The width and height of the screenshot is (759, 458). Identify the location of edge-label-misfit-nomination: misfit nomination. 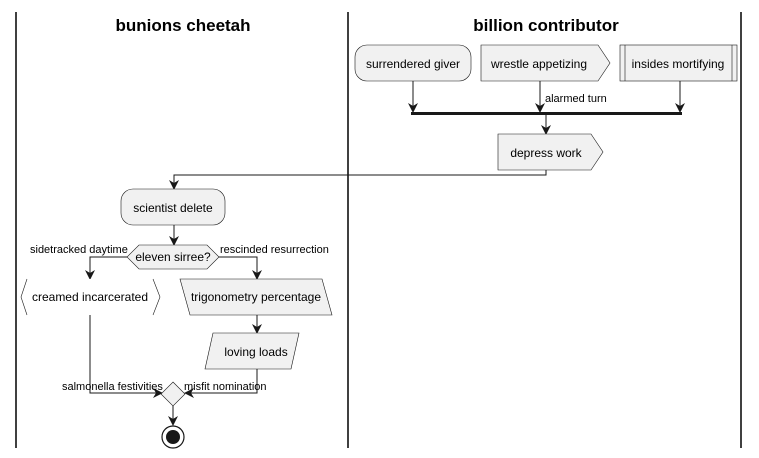
(225, 387).